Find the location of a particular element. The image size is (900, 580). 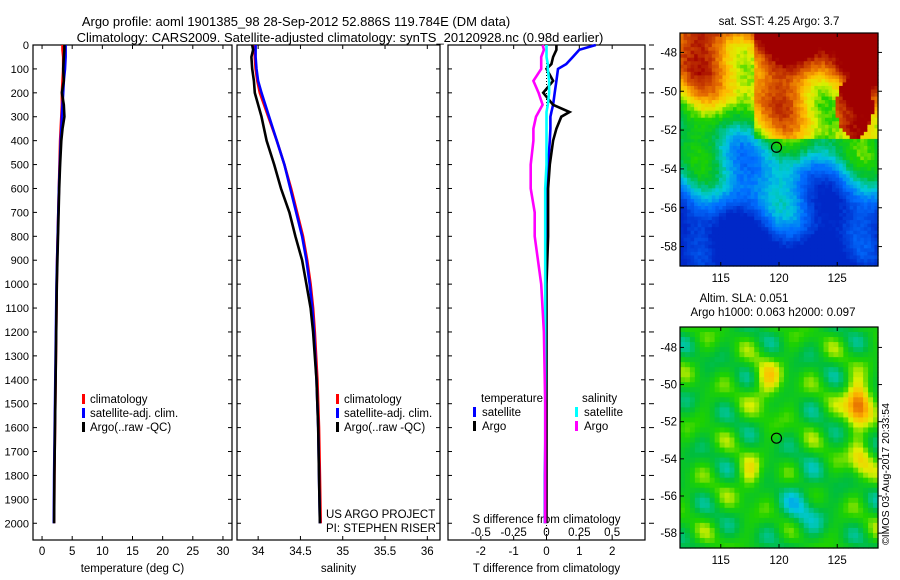

x-tick-label: 2 is located at coordinates (612, 552).